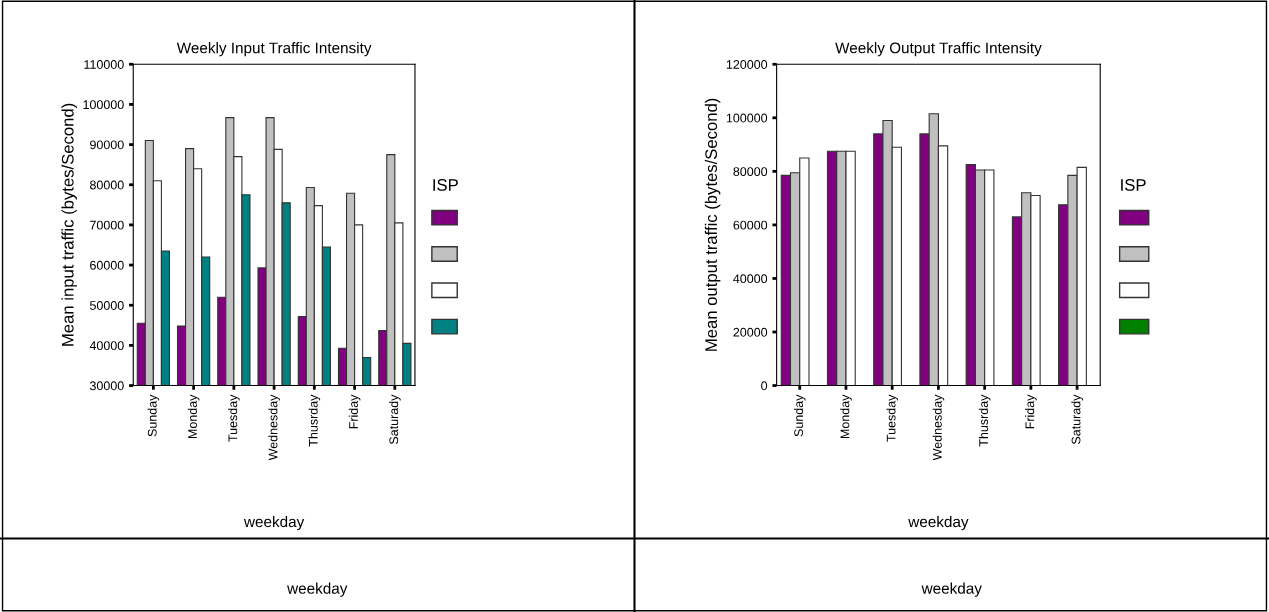 This screenshot has width=1269, height=612. Describe the element at coordinates (274, 49) in the screenshot. I see `chart-title: Weekly Input Traffic Intensity` at that location.